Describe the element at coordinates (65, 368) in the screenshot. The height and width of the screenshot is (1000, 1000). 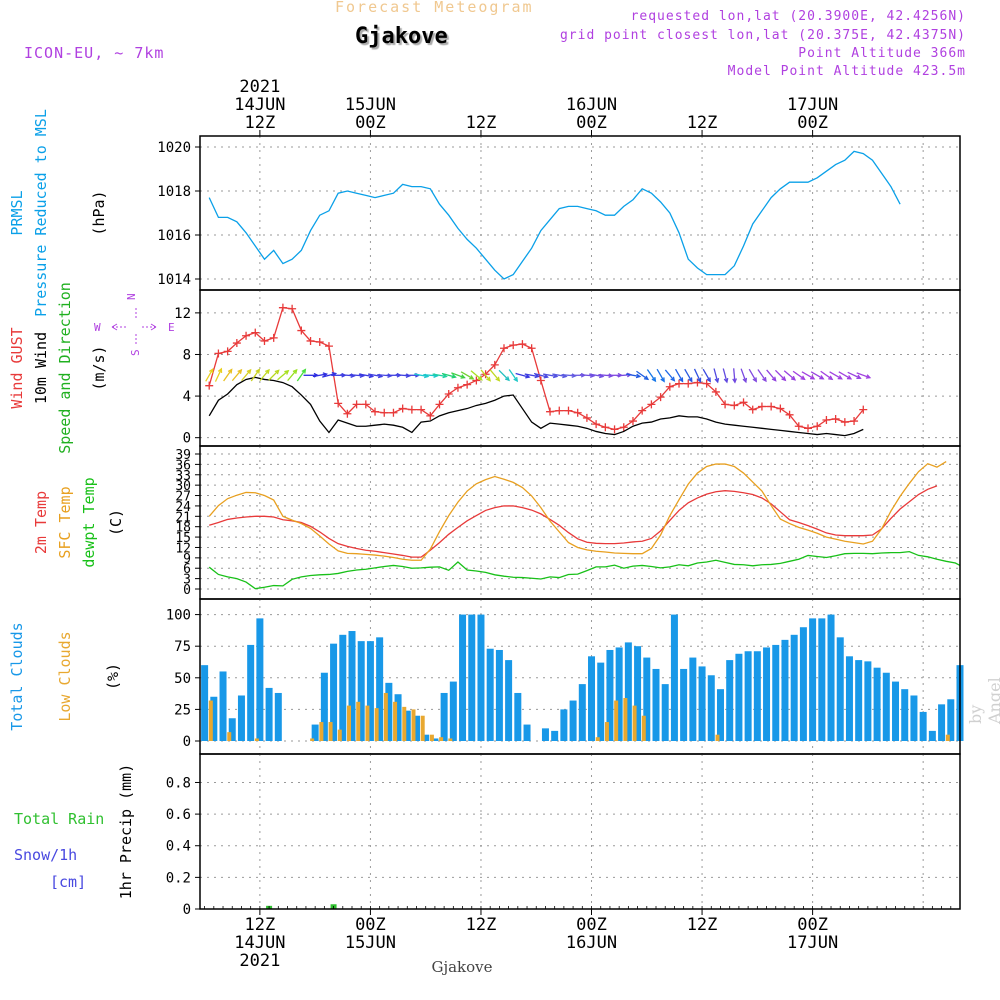
I see `panel-label: Speed and Direction` at that location.